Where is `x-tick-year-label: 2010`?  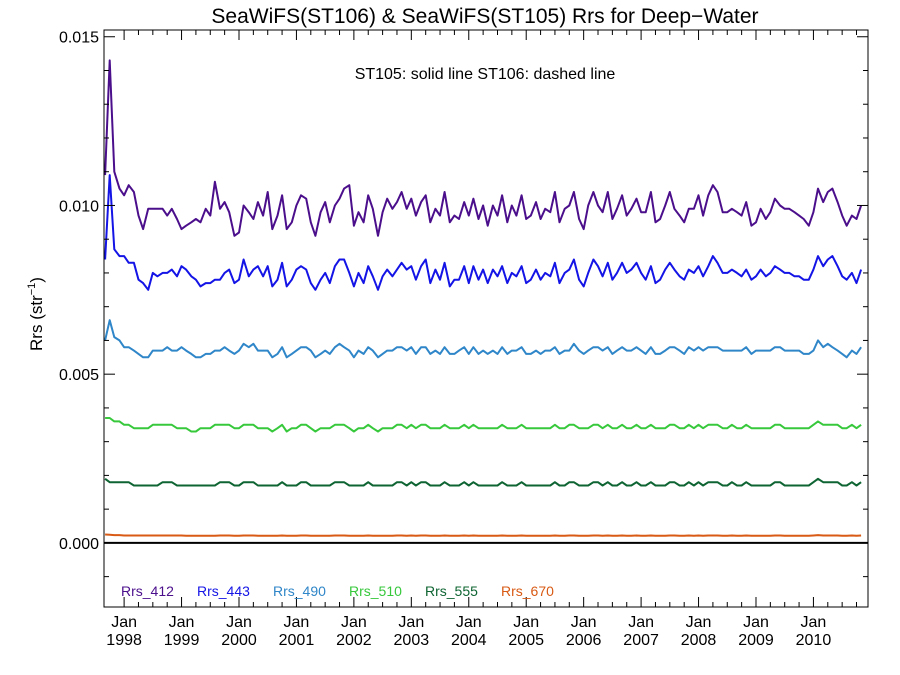
x-tick-year-label: 2010 is located at coordinates (814, 640).